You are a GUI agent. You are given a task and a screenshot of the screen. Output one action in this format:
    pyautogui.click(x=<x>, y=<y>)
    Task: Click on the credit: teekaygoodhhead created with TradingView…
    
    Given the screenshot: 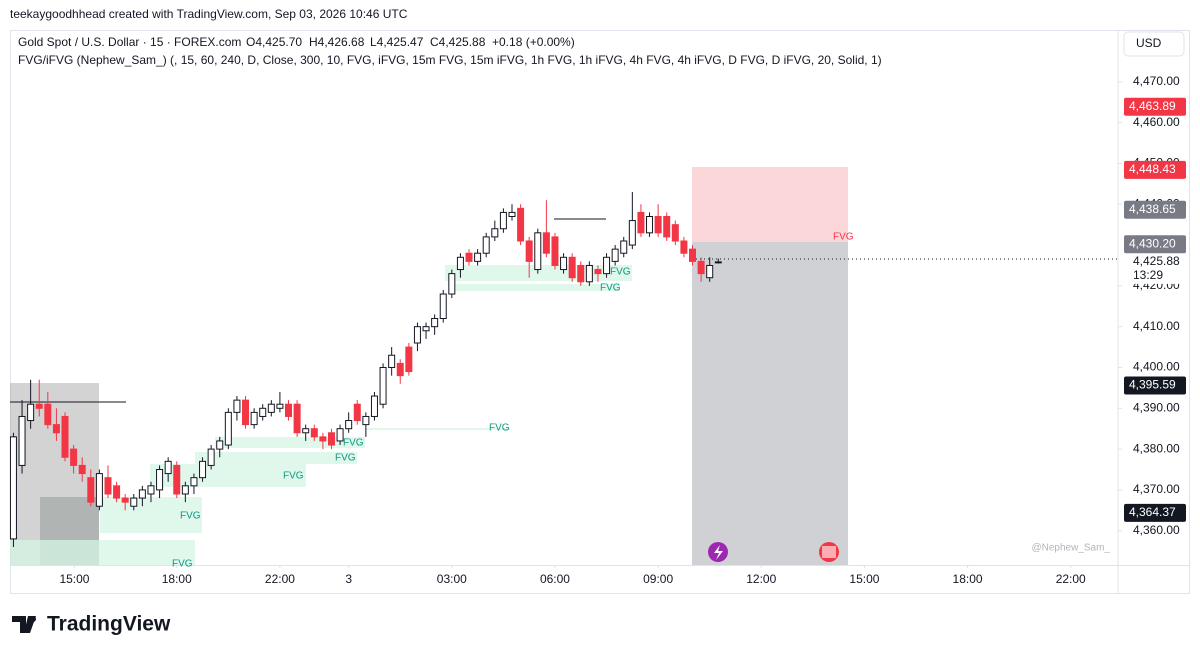 What is the action you would take?
    pyautogui.click(x=209, y=14)
    